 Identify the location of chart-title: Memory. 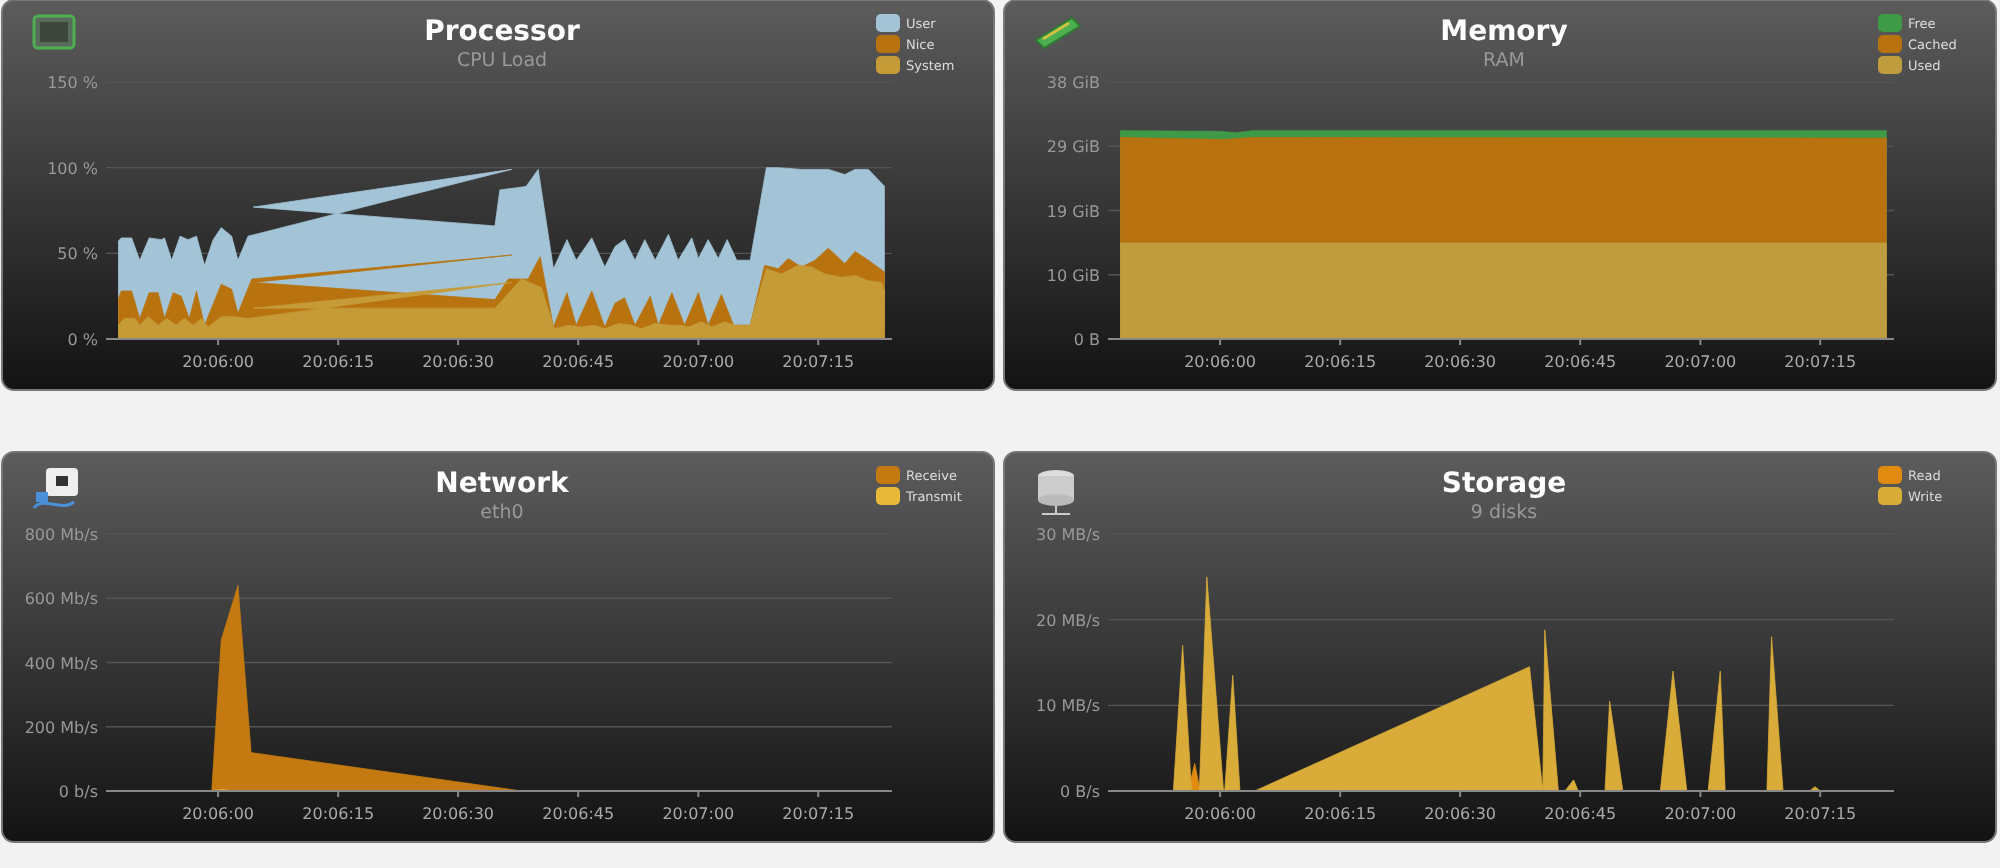
(1504, 32).